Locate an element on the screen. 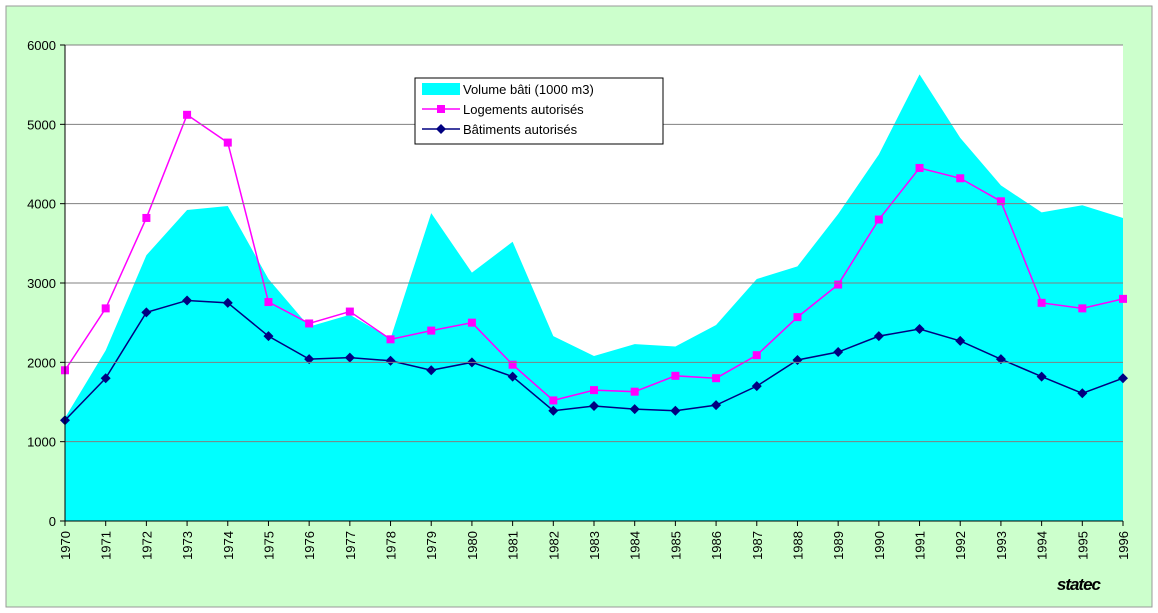 The image size is (1158, 613). x-tick-label: 1971 is located at coordinates (106, 545).